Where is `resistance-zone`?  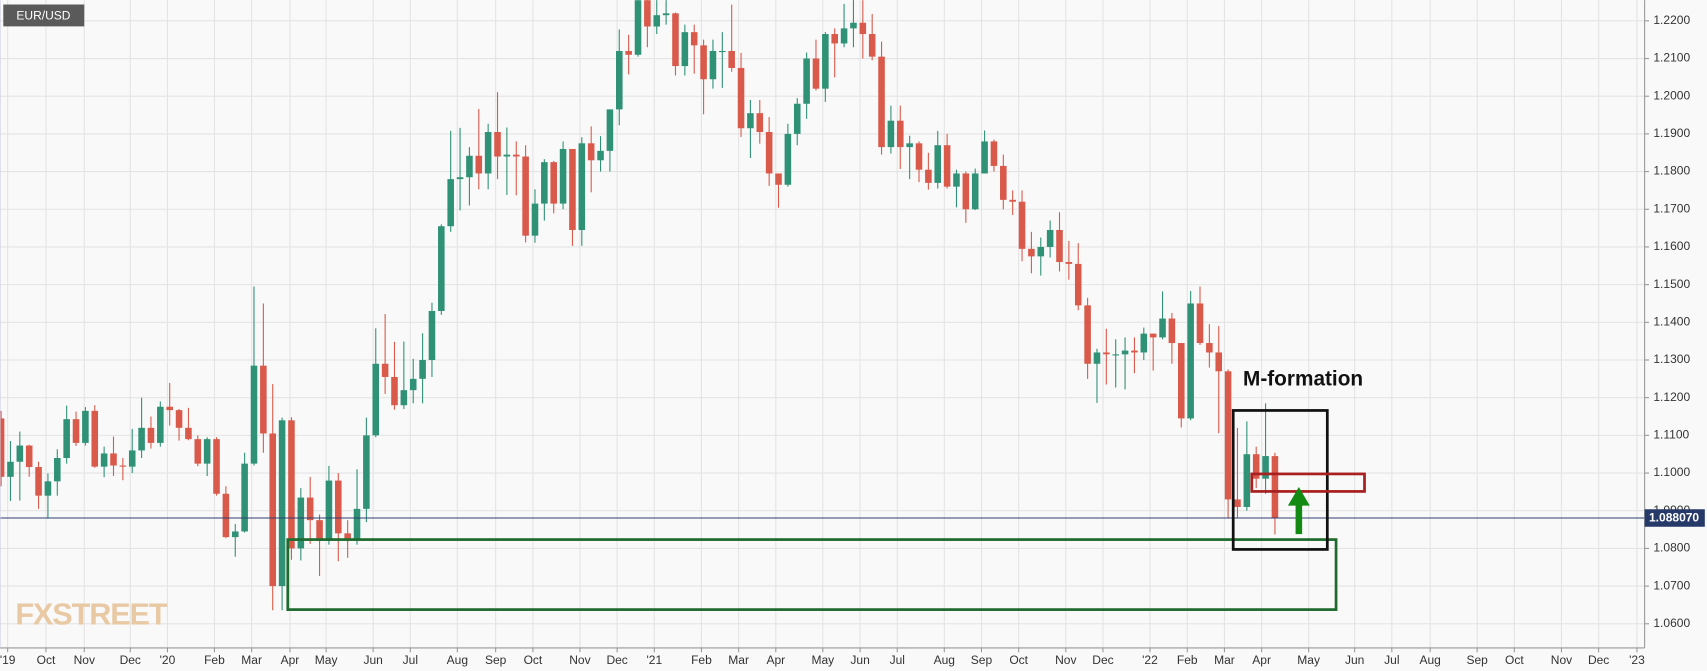
resistance-zone is located at coordinates (1308, 482).